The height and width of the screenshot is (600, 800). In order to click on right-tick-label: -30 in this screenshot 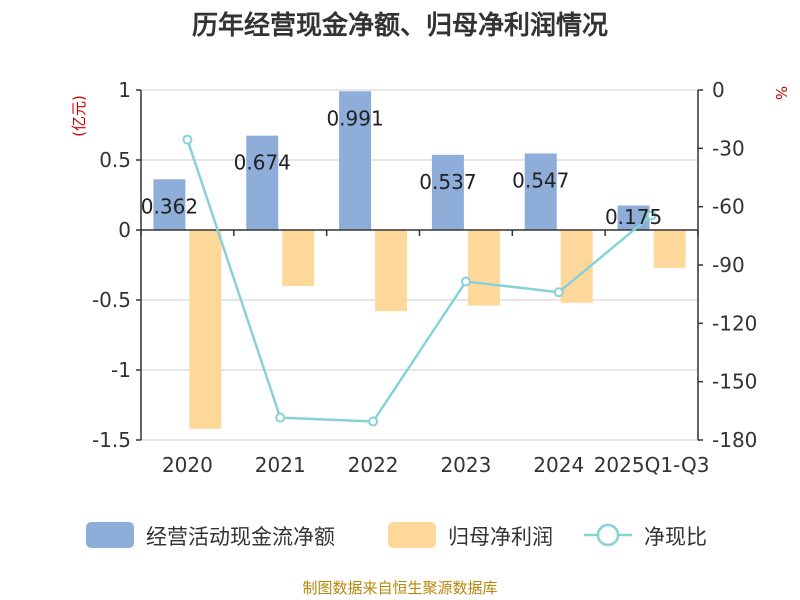, I will do `click(728, 148)`.